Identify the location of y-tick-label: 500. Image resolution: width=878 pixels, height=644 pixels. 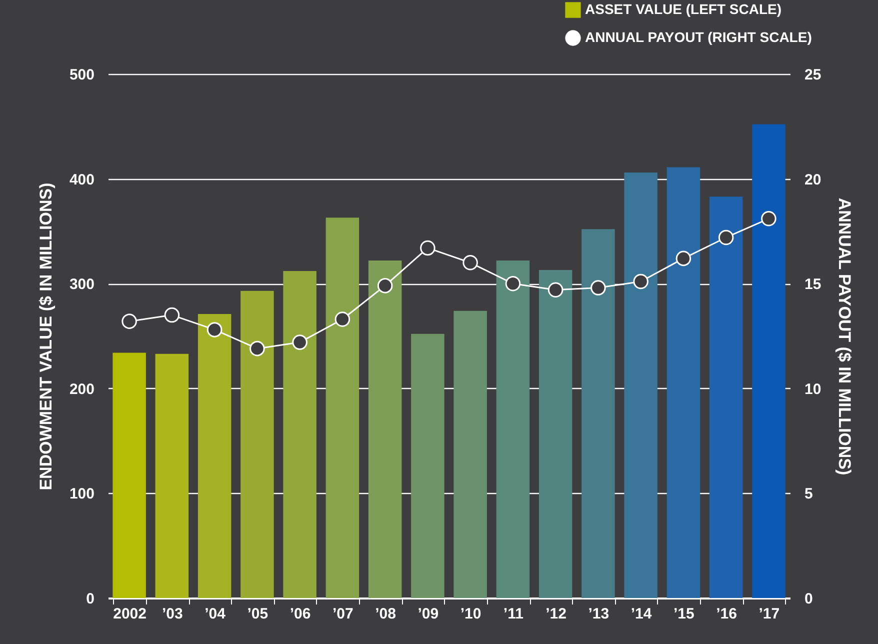
(81, 75).